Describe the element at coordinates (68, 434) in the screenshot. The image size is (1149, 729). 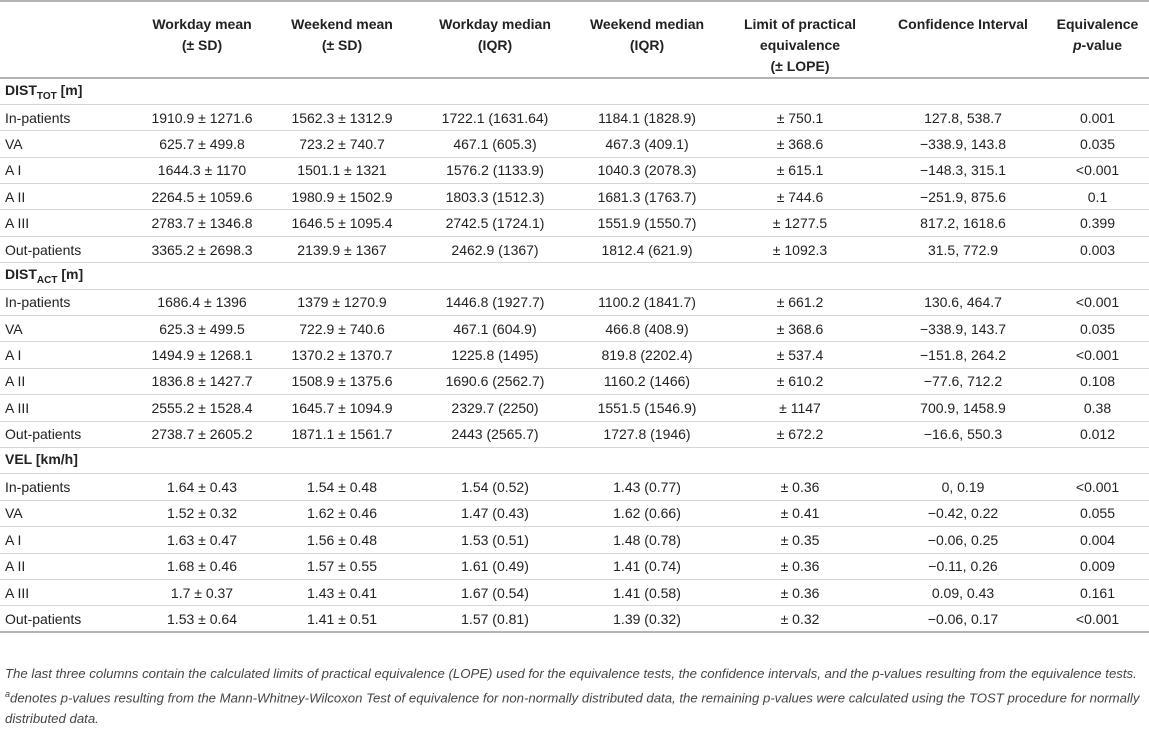
I see `cell-row-label: Out-patients` at that location.